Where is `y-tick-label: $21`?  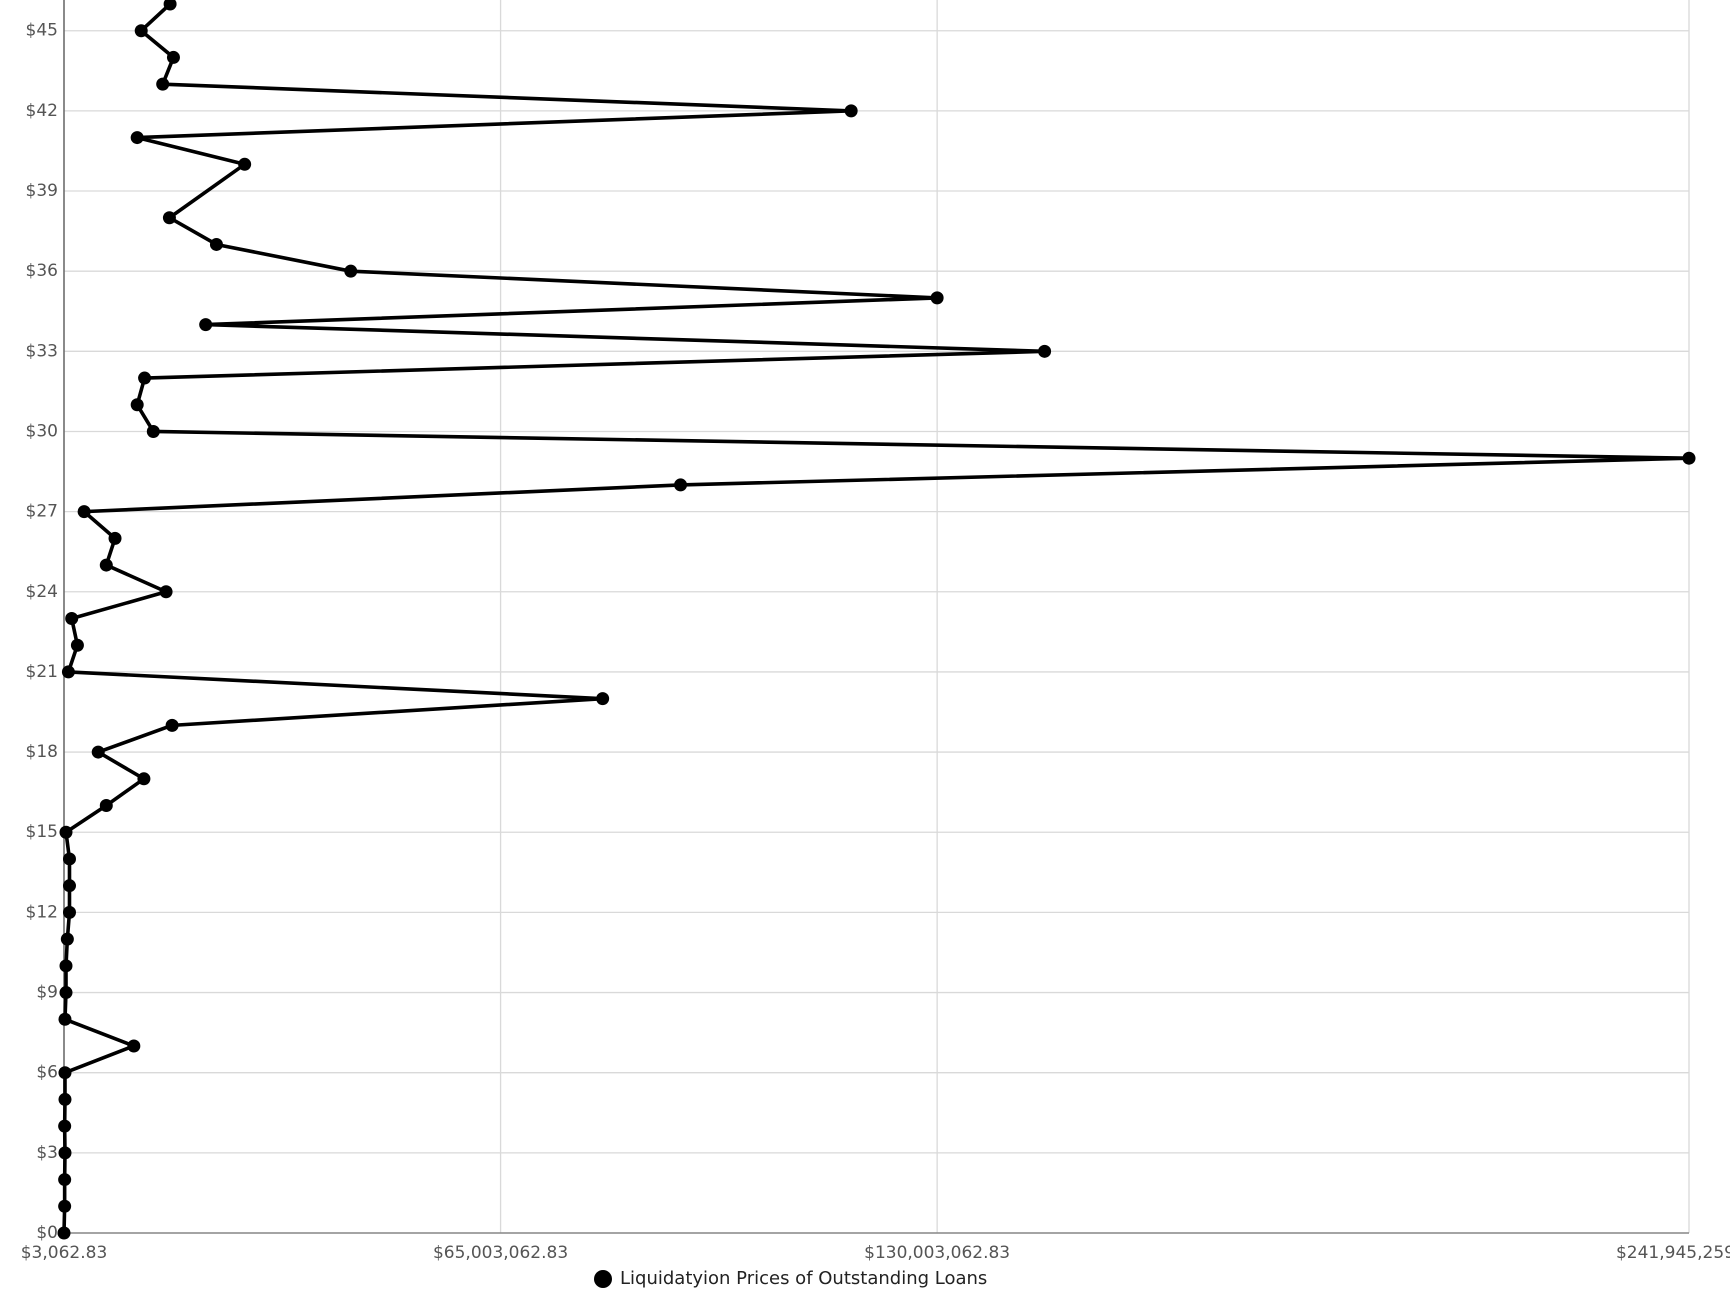 y-tick-label: $21 is located at coordinates (42, 672).